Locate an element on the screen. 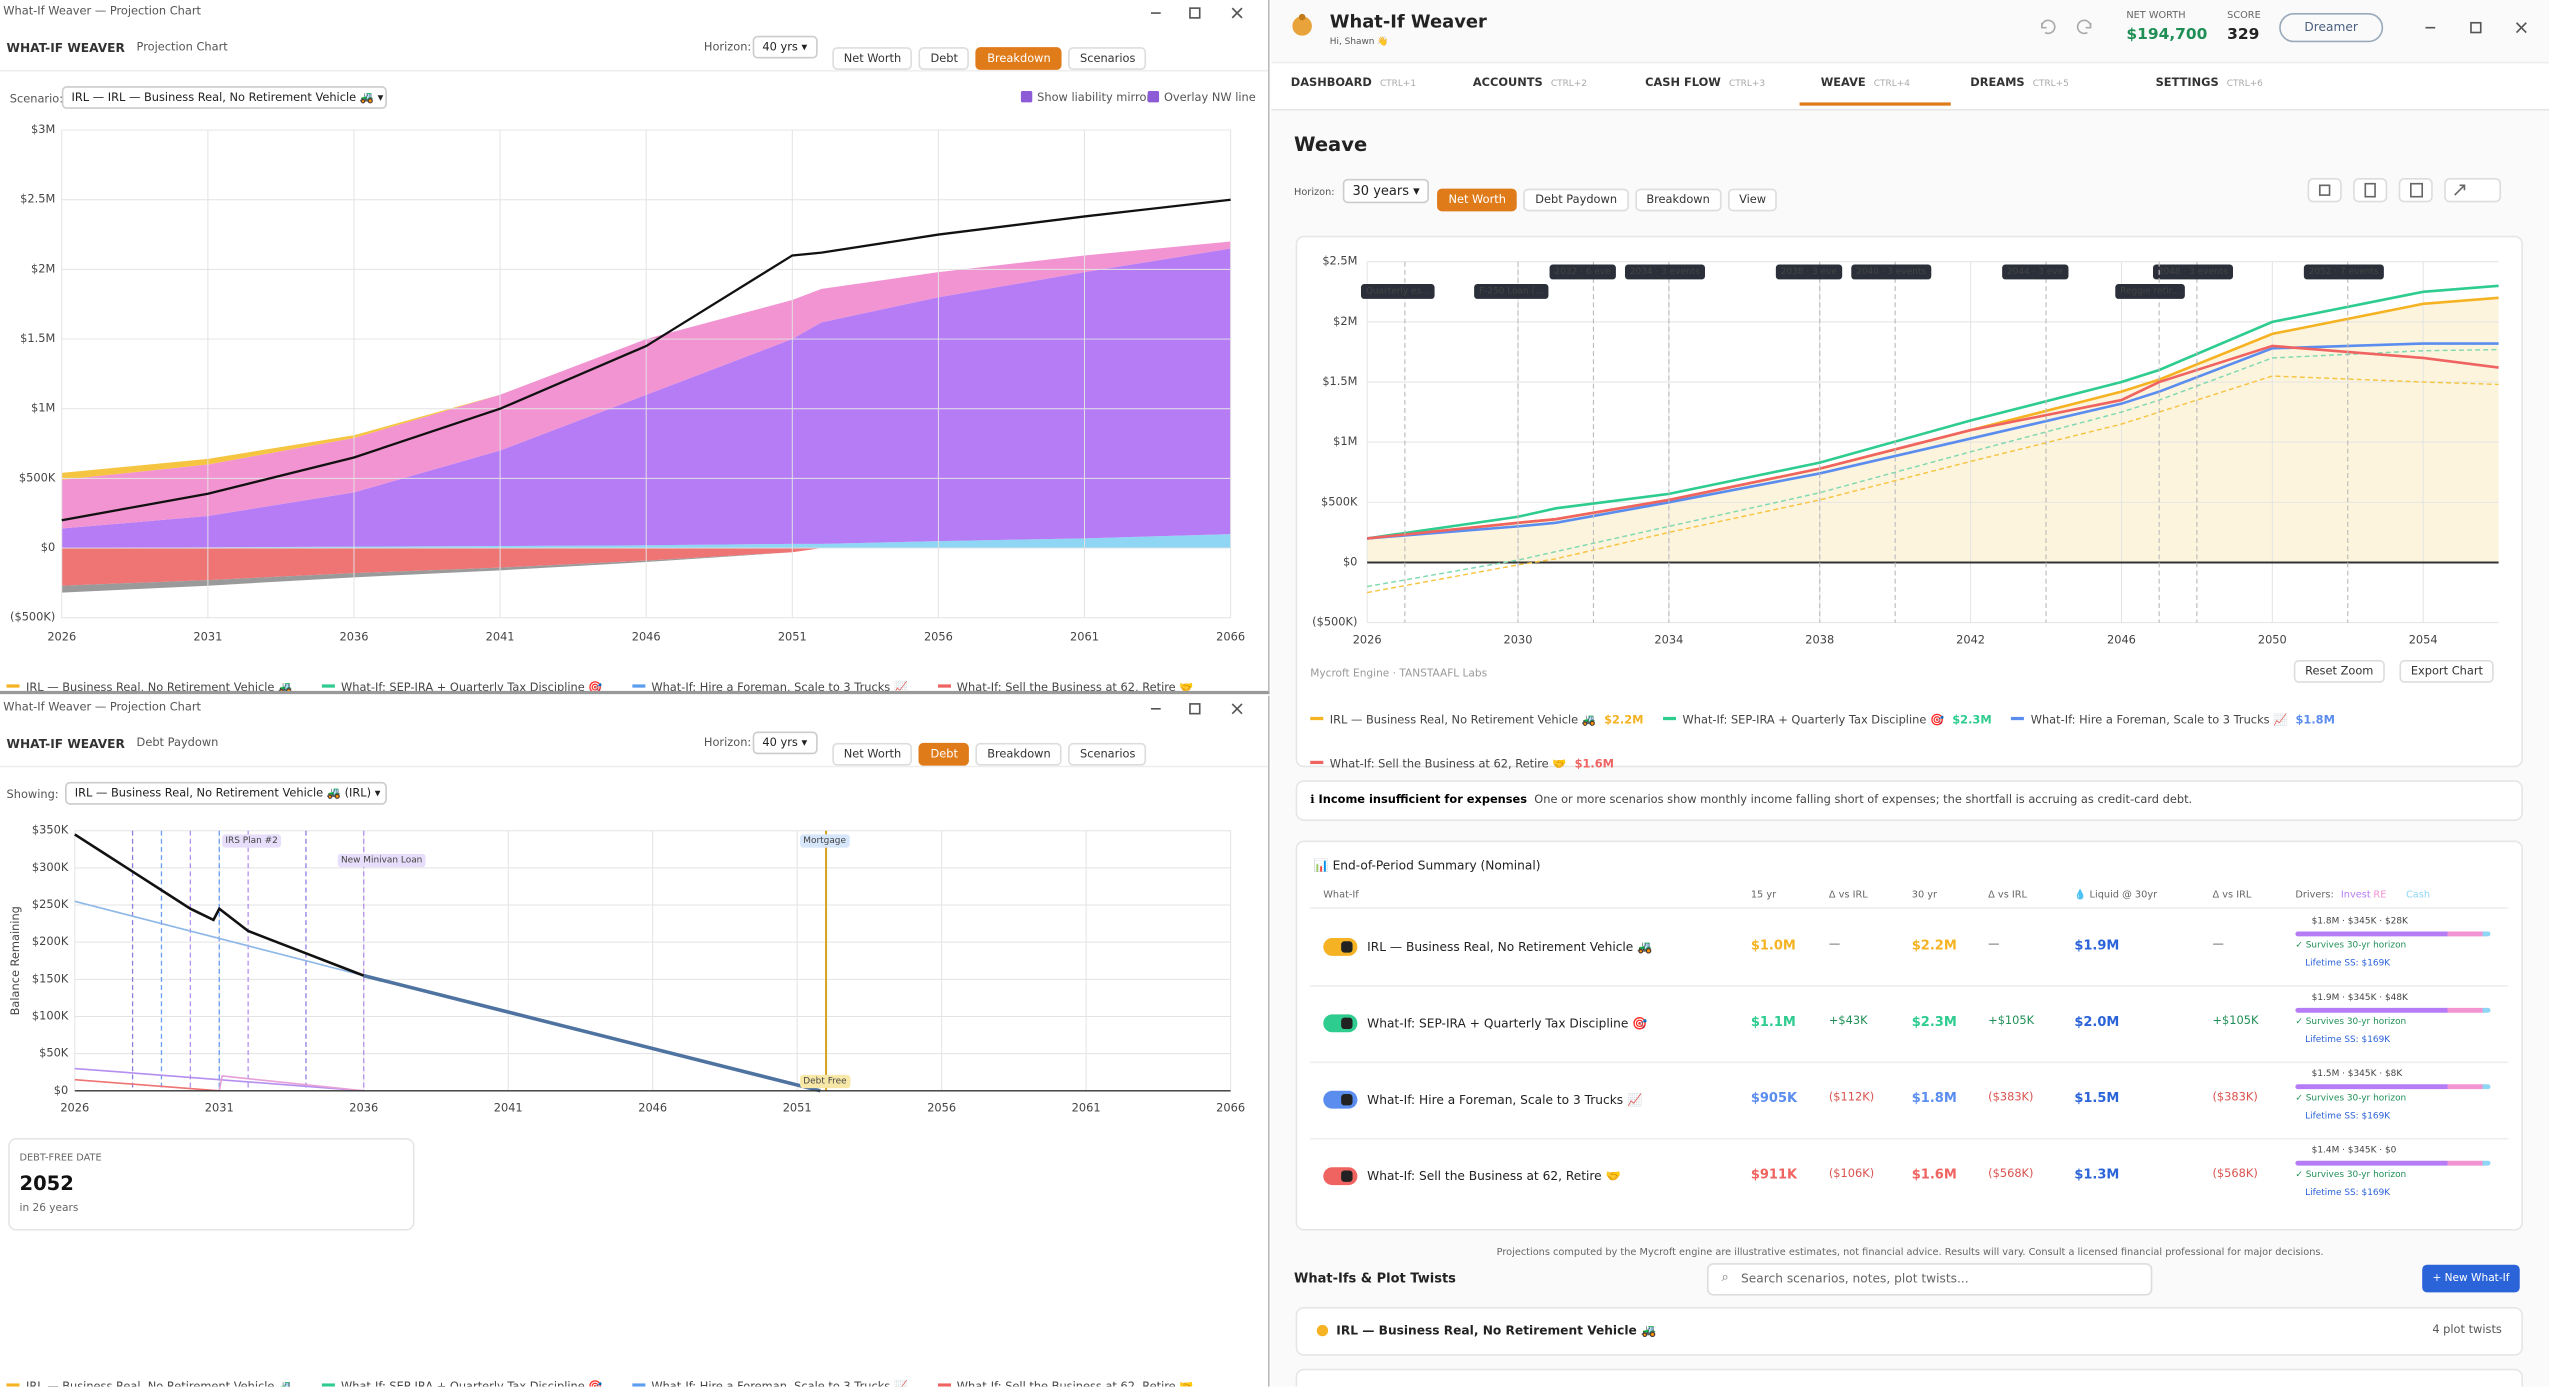 This screenshot has height=1387, width=2549. y-tick-label: $250K is located at coordinates (50, 904).